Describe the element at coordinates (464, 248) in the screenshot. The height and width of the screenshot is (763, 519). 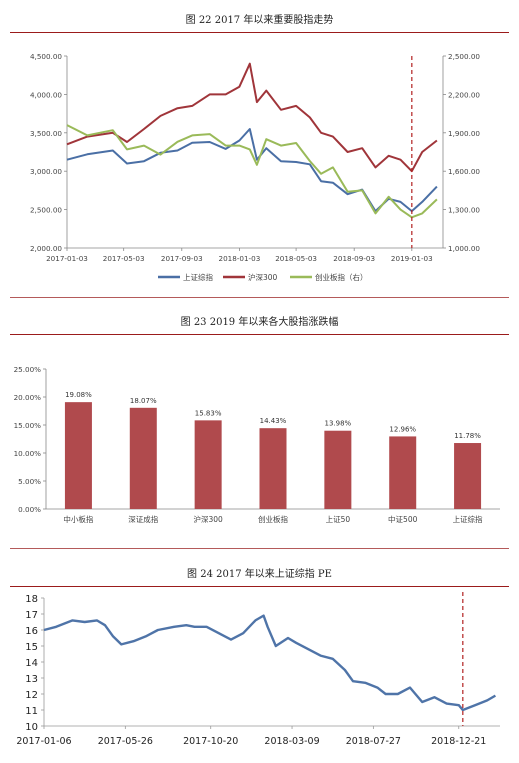
I see `right-tick-label: 1,000.00` at that location.